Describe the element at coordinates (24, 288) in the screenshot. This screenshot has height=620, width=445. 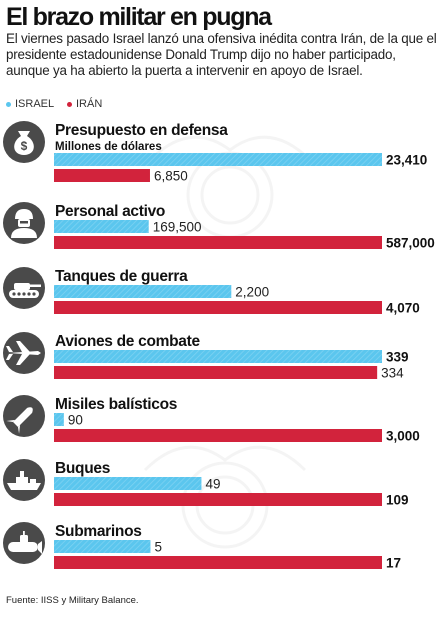
I see `tank-icon` at that location.